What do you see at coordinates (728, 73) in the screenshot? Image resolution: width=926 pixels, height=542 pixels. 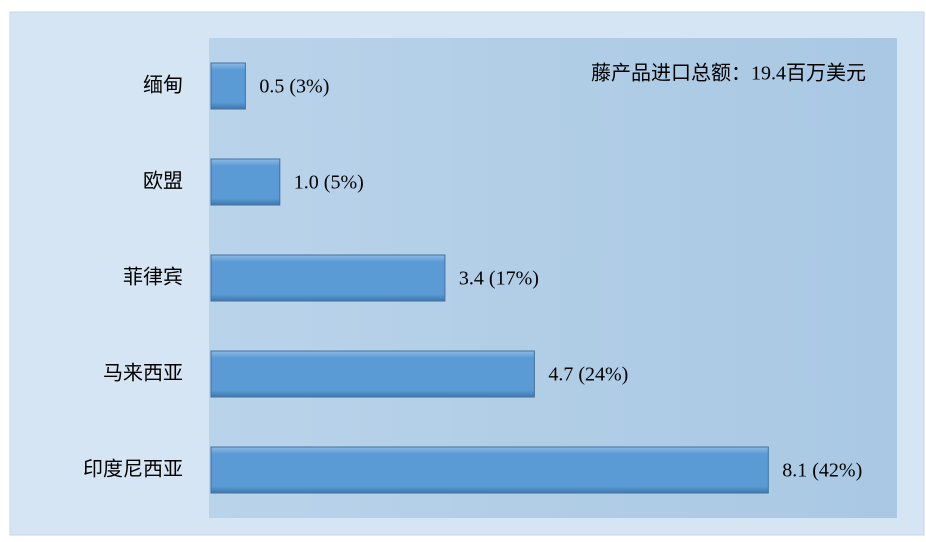 I see `annotation: 藤产品进口总额：19.4百万美元` at bounding box center [728, 73].